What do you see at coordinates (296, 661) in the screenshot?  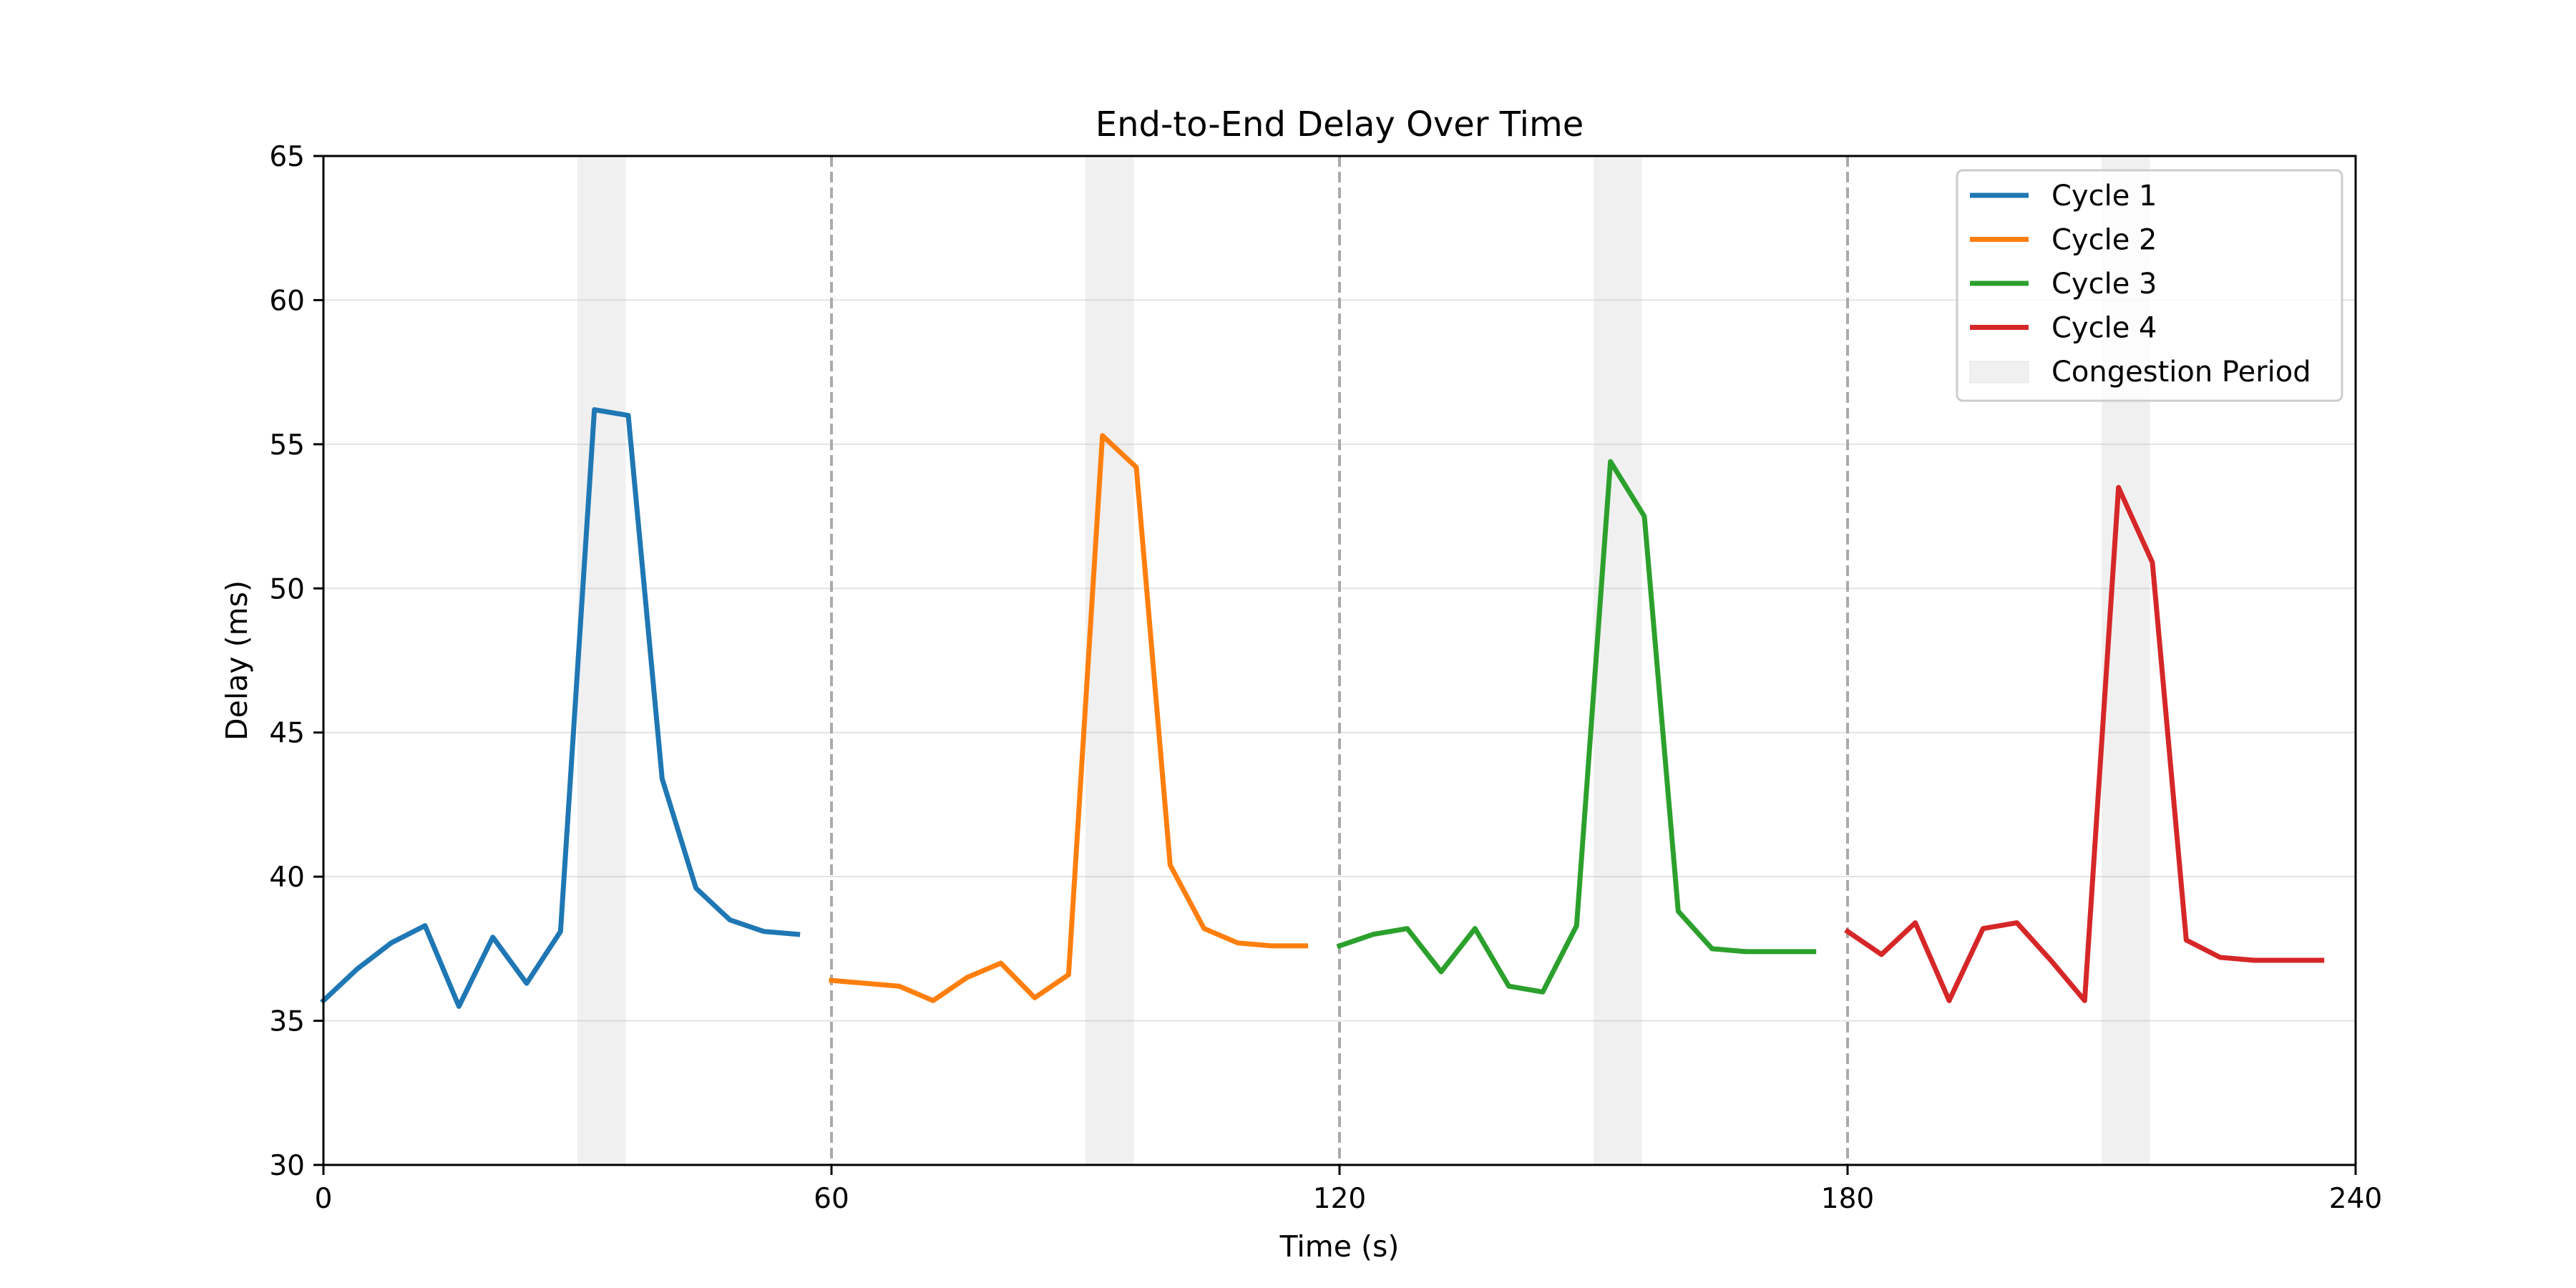 I see `y-axis-ticks: 30 35 40 45 50 55 60 65` at bounding box center [296, 661].